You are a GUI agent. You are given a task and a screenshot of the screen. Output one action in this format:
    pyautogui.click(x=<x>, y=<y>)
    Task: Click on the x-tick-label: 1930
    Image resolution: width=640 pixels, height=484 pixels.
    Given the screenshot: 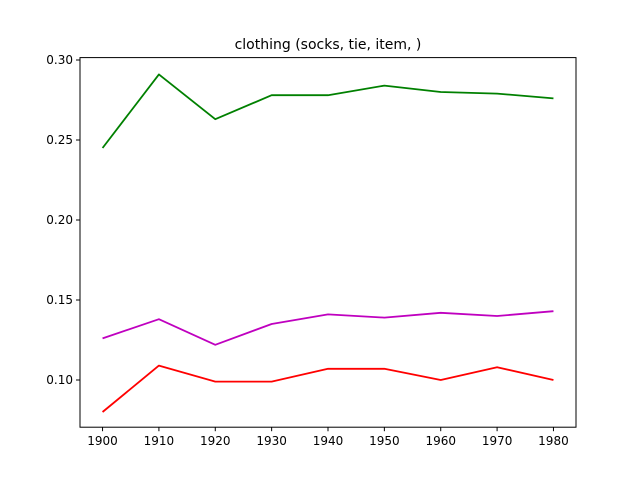 What is the action you would take?
    pyautogui.click(x=271, y=441)
    